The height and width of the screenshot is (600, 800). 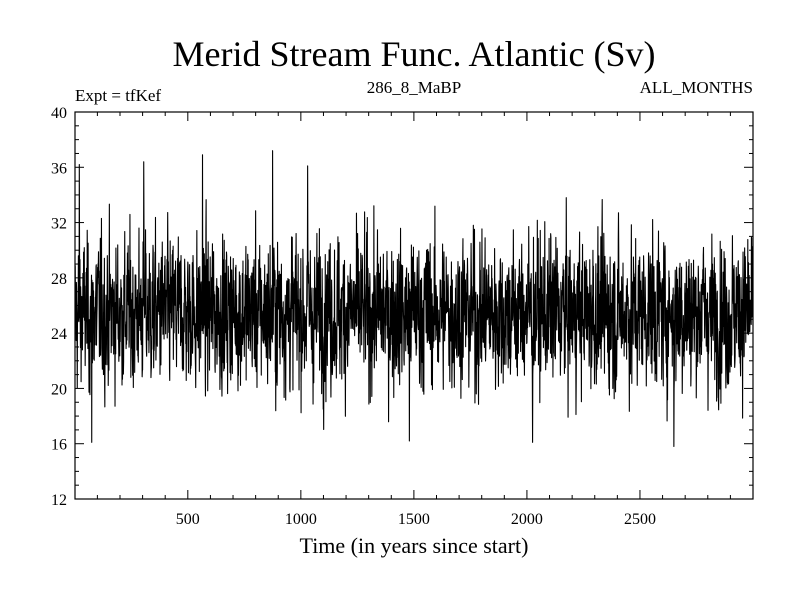 What do you see at coordinates (59, 168) in the screenshot?
I see `y-tick-label: 36` at bounding box center [59, 168].